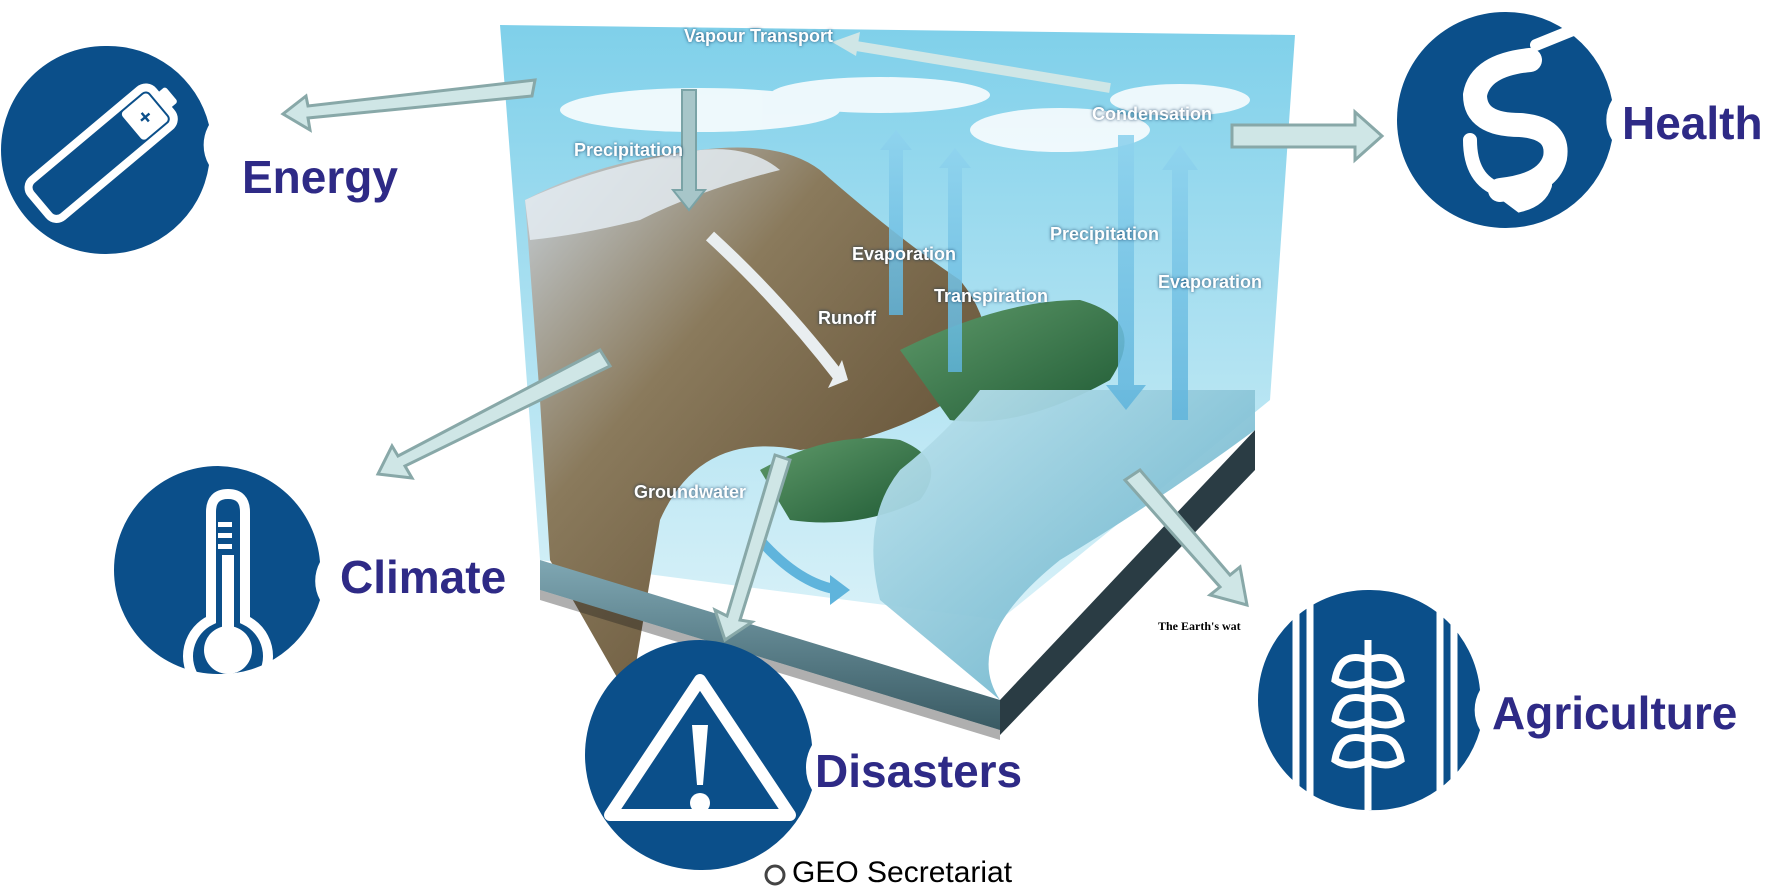 This screenshot has width=1775, height=890. What do you see at coordinates (700, 747) in the screenshot?
I see `warning-icon` at bounding box center [700, 747].